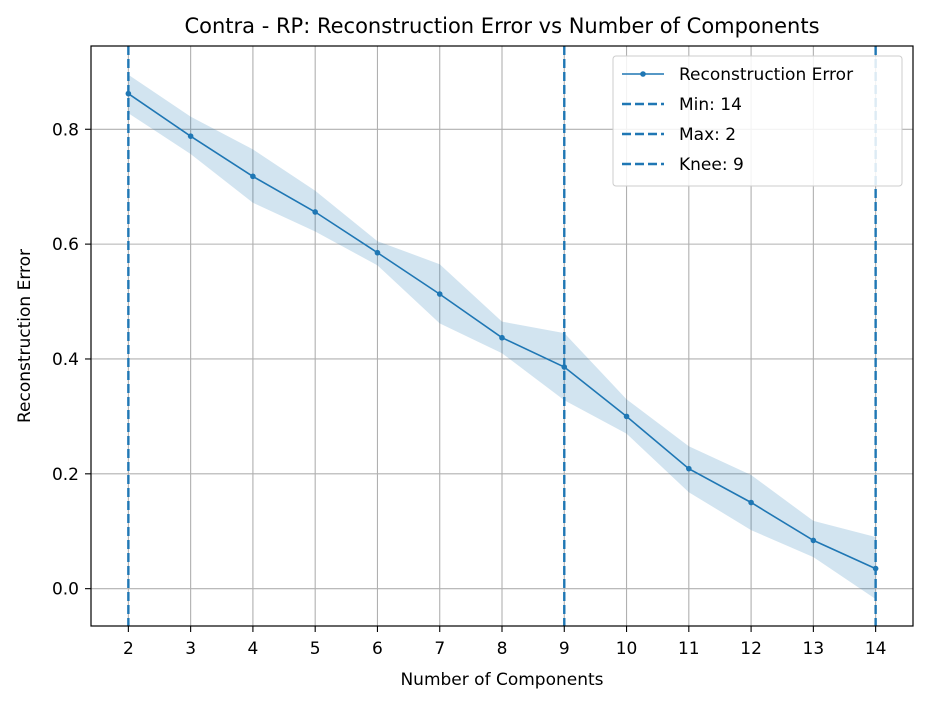 Image resolution: width=931 pixels, height=704 pixels. What do you see at coordinates (501, 680) in the screenshot?
I see `x-axis-label: Number of Components` at bounding box center [501, 680].